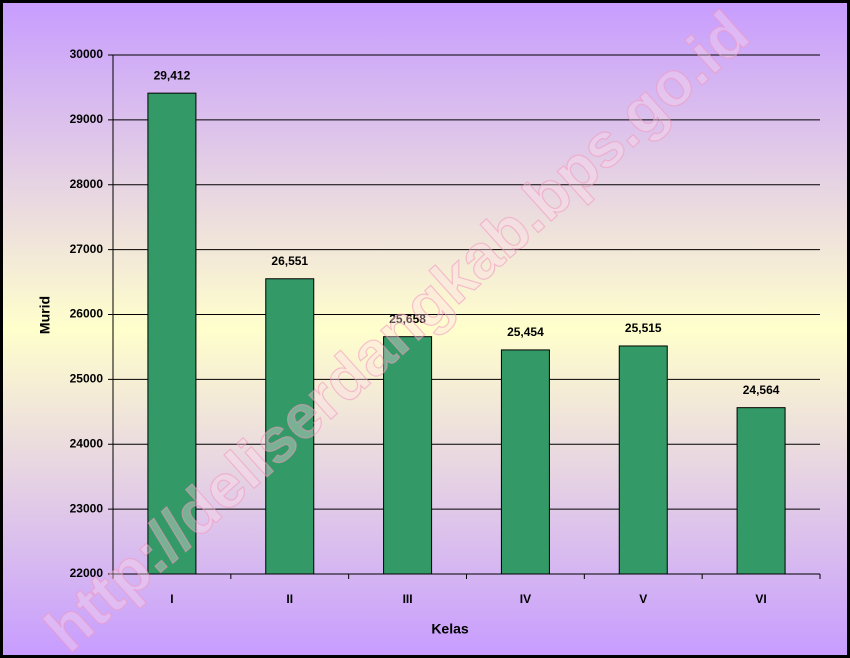  What do you see at coordinates (87, 379) in the screenshot?
I see `y-tick-label: 25000` at bounding box center [87, 379].